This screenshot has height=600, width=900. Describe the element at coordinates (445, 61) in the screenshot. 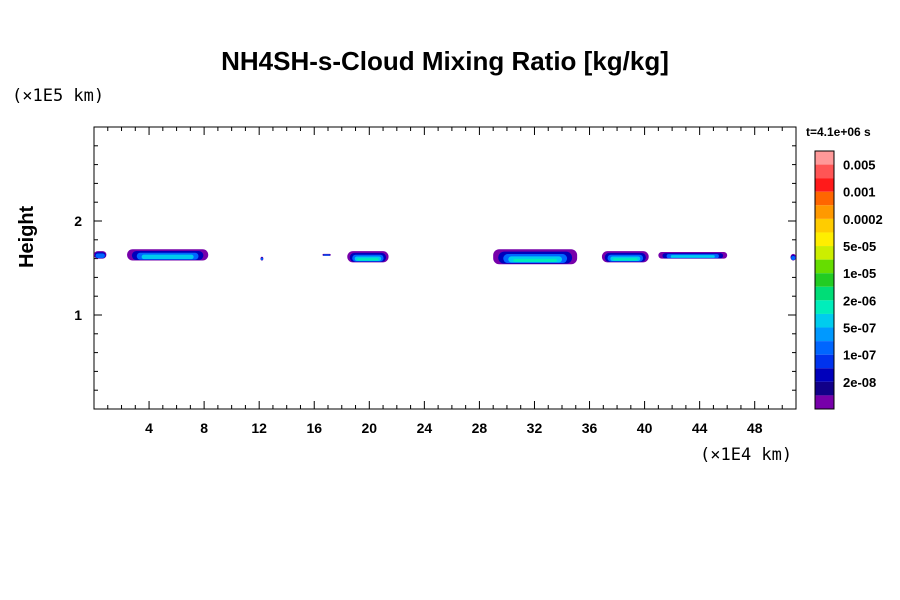

I see `chart-title: NH4SH-s-Cloud Mixing Ratio [kg/kg]` at that location.